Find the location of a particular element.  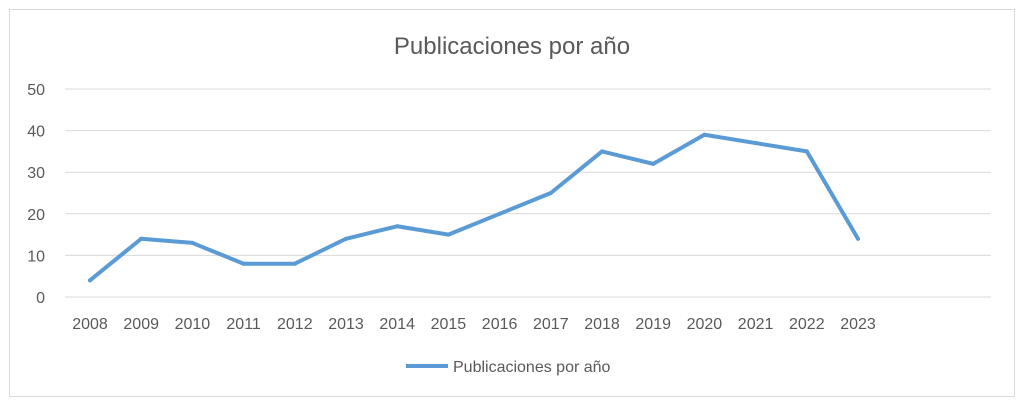

x-tick-label: 2023 is located at coordinates (858, 324).